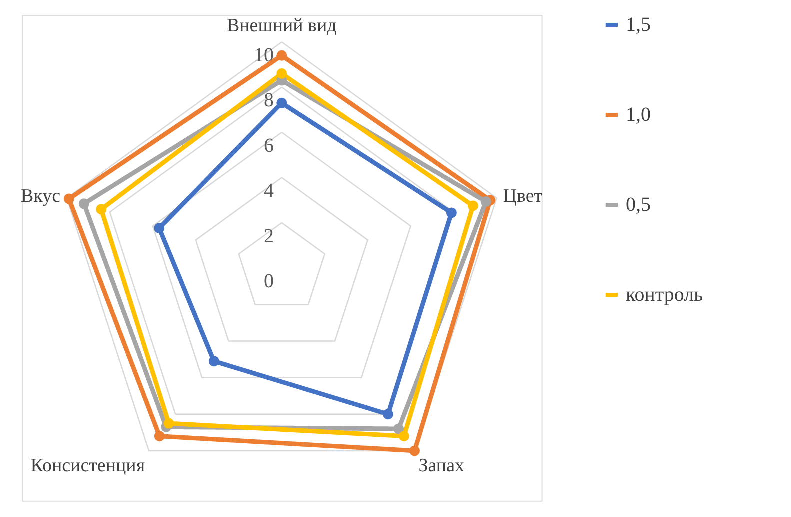 Image resolution: width=791 pixels, height=517 pixels. What do you see at coordinates (282, 25) in the screenshot?
I see `spoke-label: Внешний вид` at bounding box center [282, 25].